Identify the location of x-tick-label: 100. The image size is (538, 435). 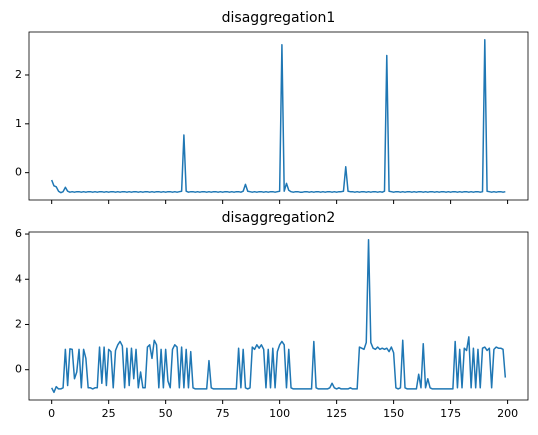
(279, 413).